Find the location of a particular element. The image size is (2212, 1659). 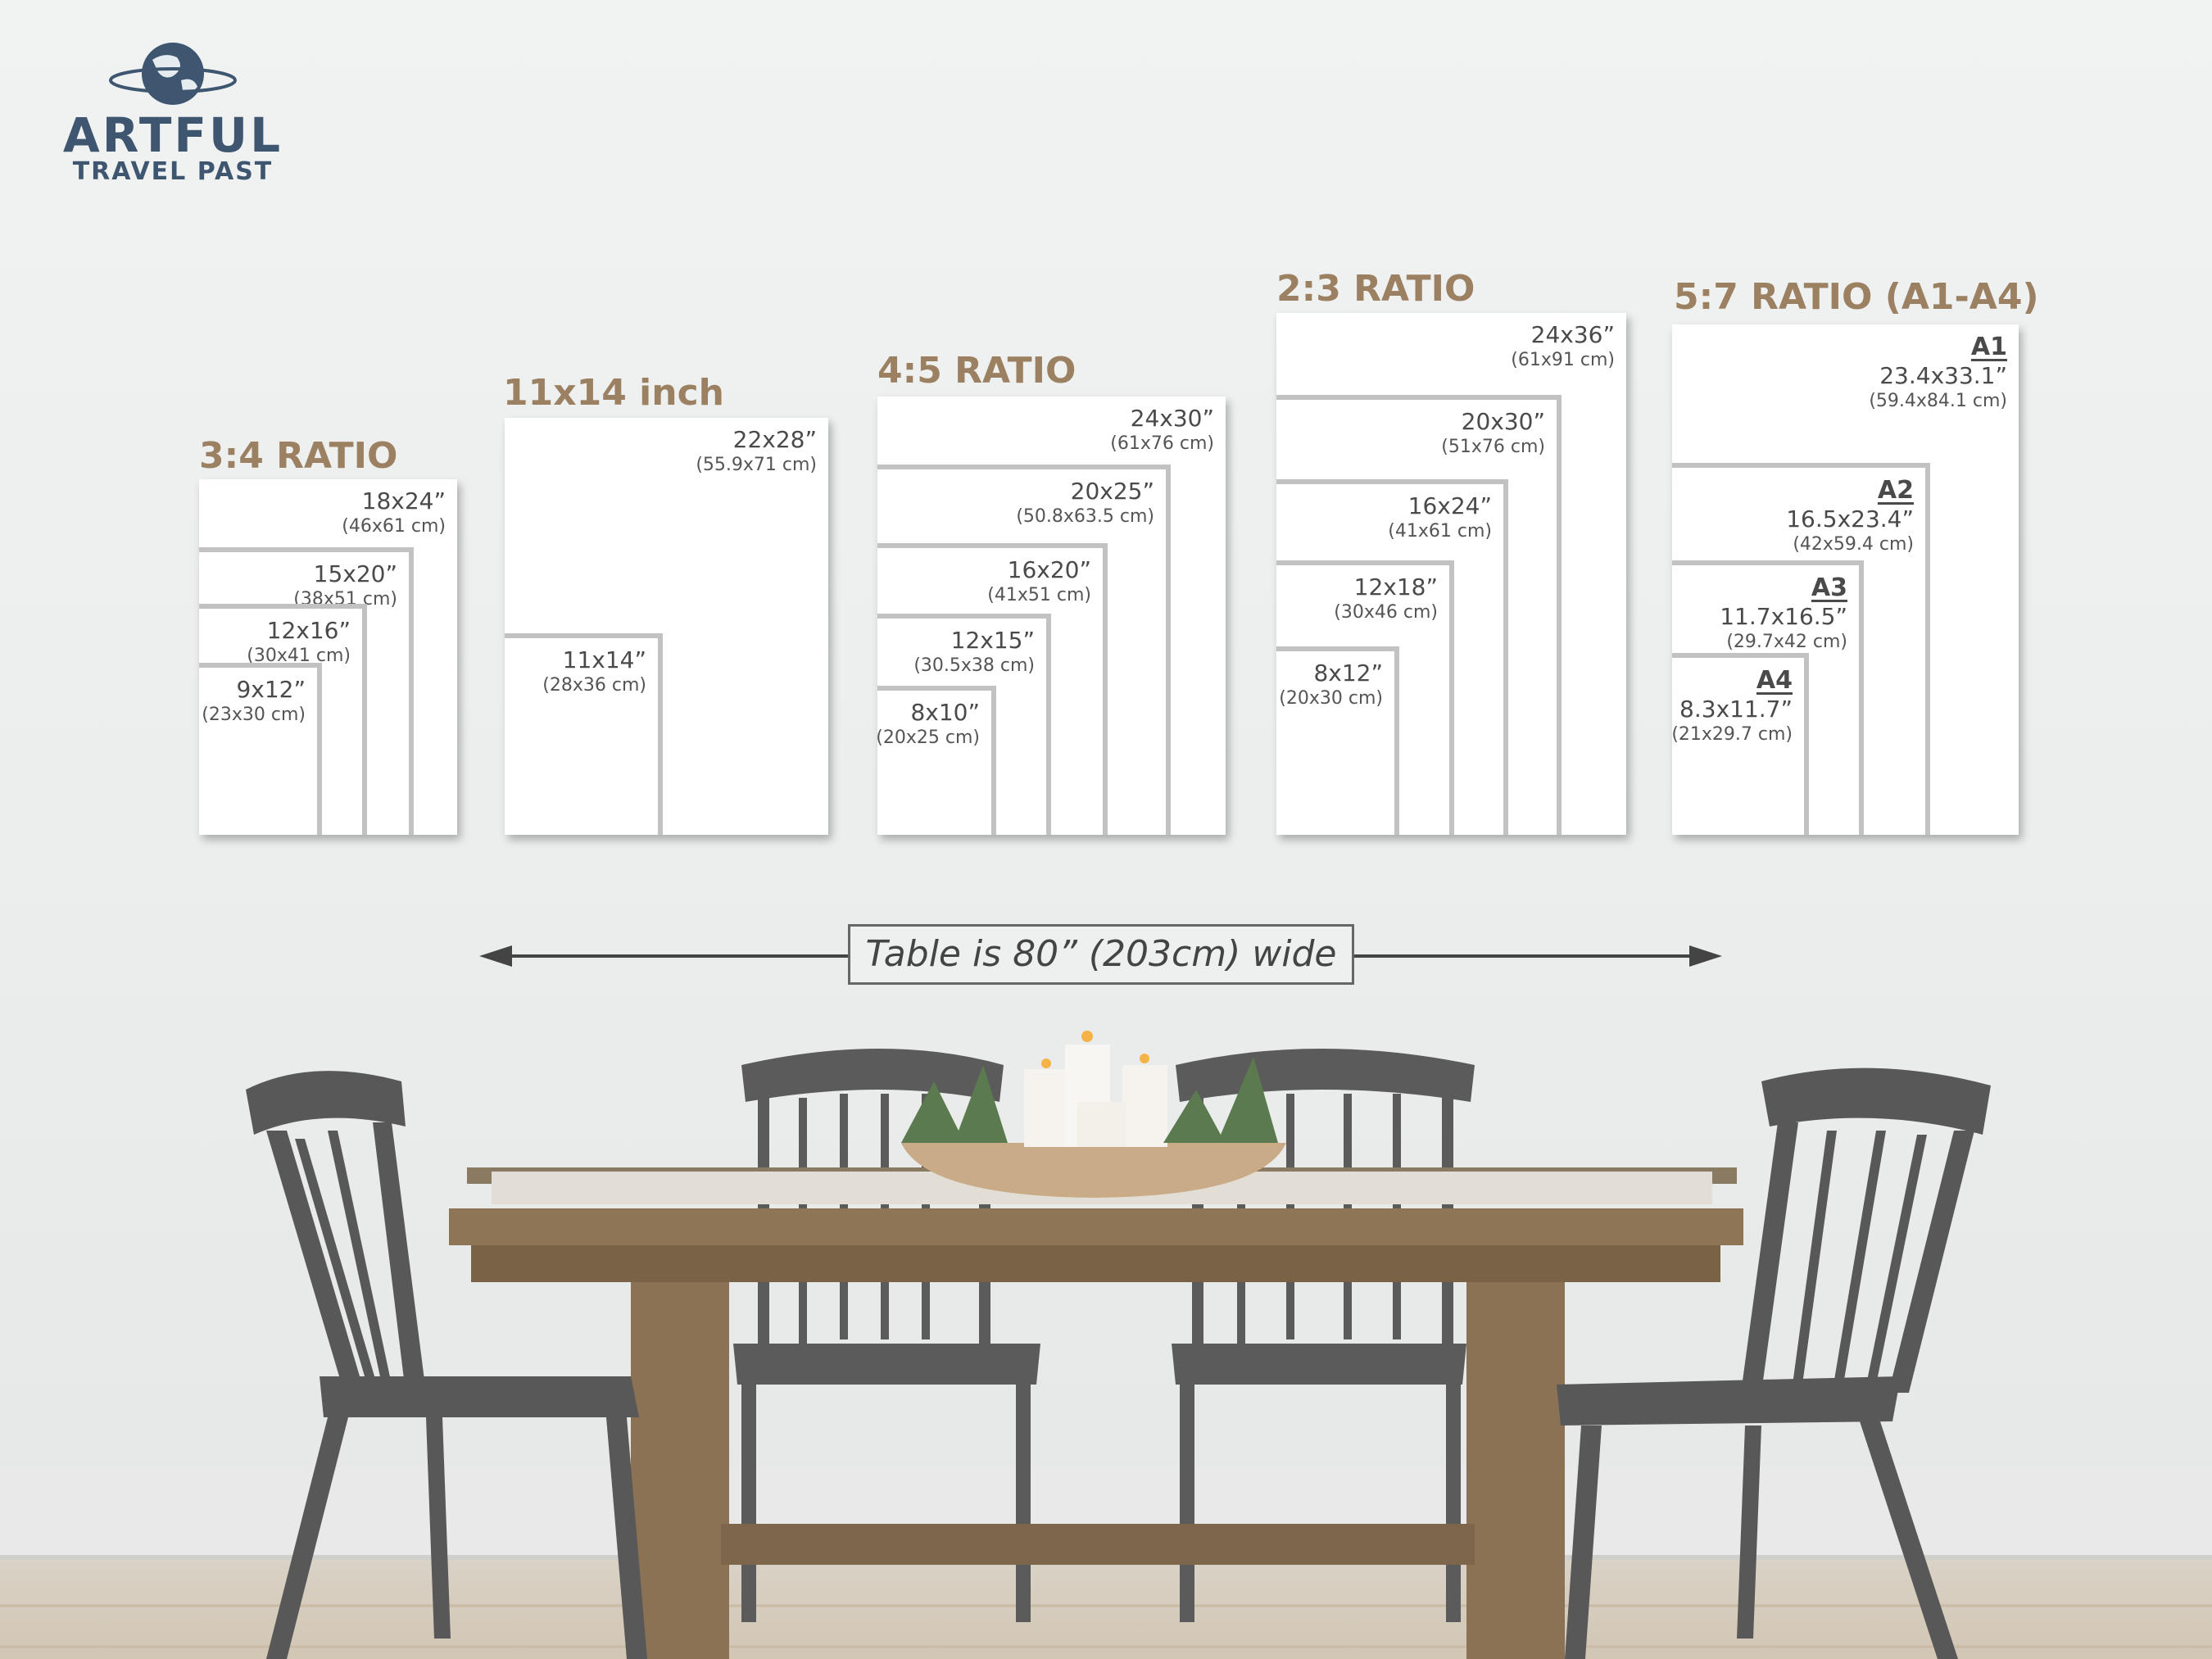

cm-size: (30.5x38 cm) is located at coordinates (974, 665).